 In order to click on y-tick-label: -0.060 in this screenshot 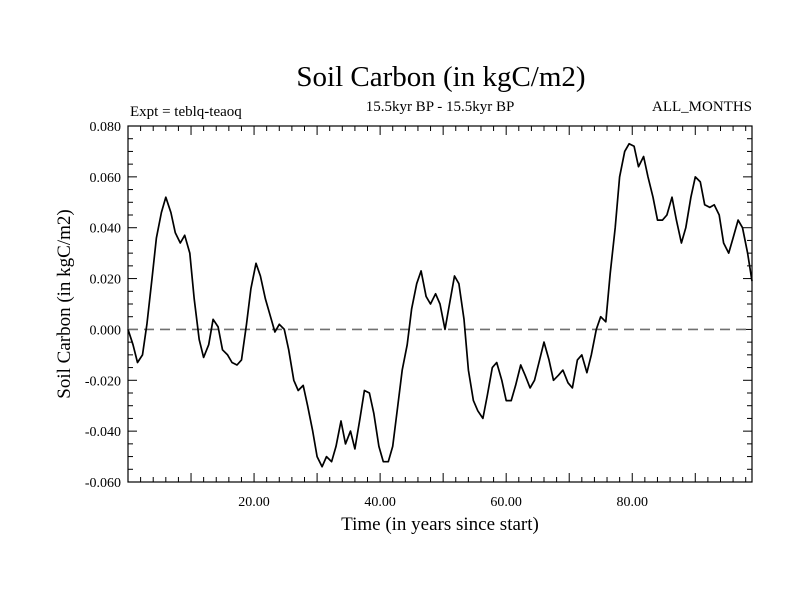, I will do `click(103, 483)`.